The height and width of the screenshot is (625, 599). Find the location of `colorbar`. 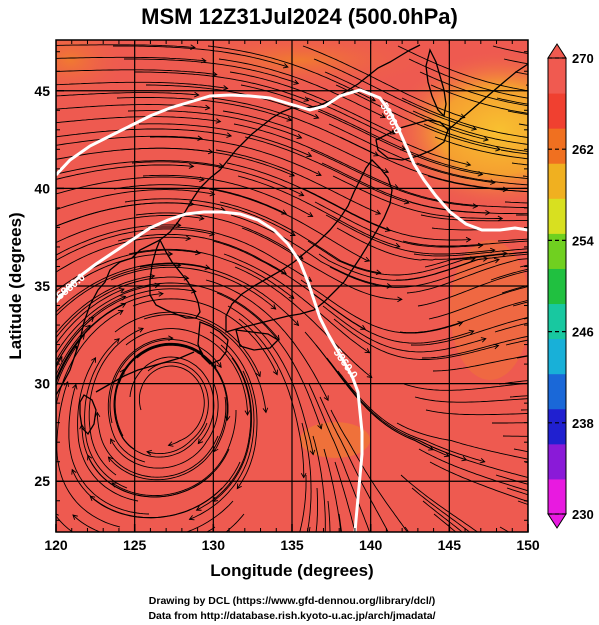

colorbar is located at coordinates (557, 286).